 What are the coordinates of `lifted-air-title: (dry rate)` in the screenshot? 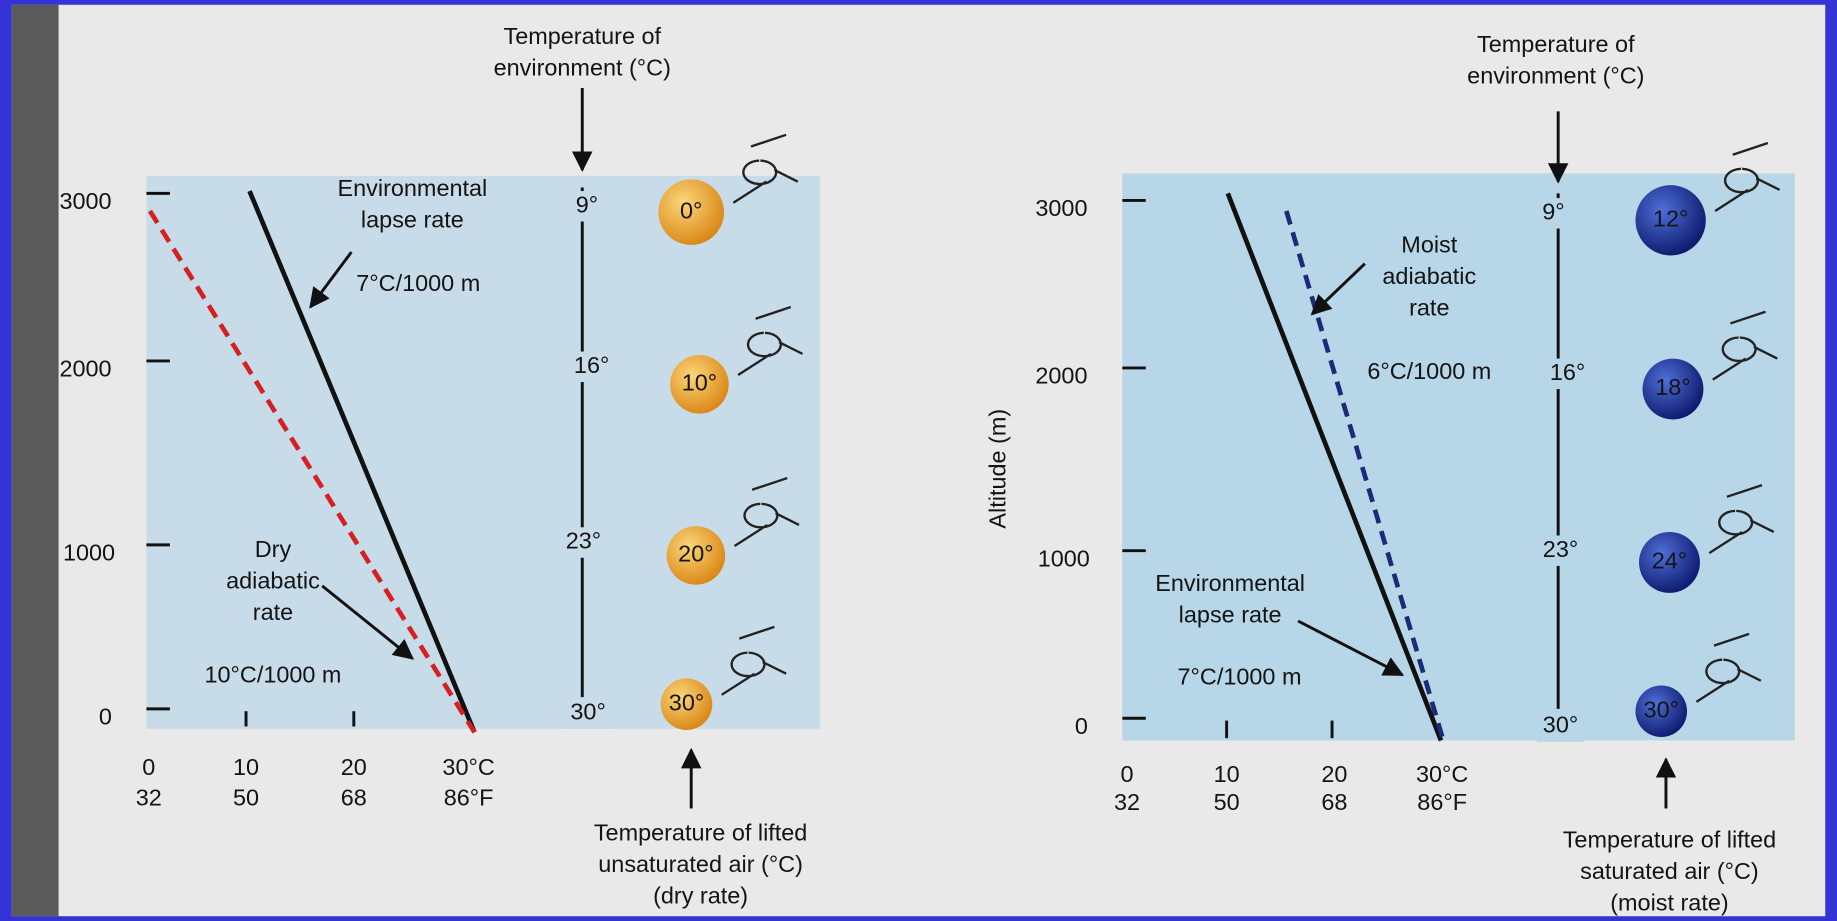 It's located at (700, 896).